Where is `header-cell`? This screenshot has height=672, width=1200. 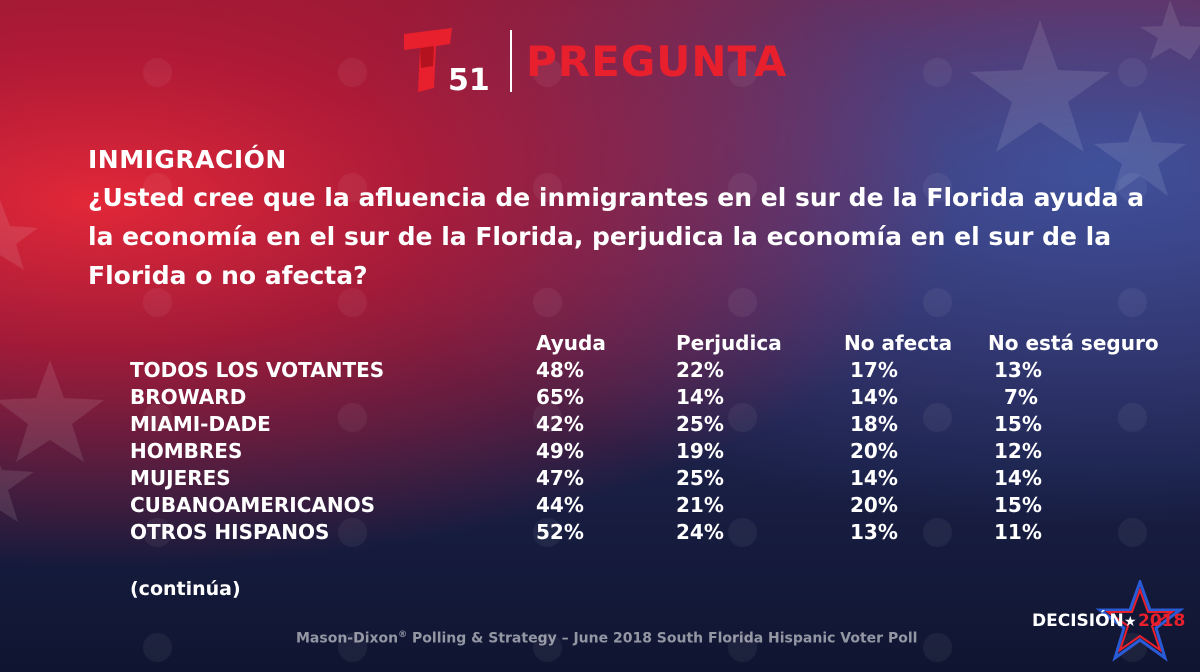 header-cell is located at coordinates (333, 343).